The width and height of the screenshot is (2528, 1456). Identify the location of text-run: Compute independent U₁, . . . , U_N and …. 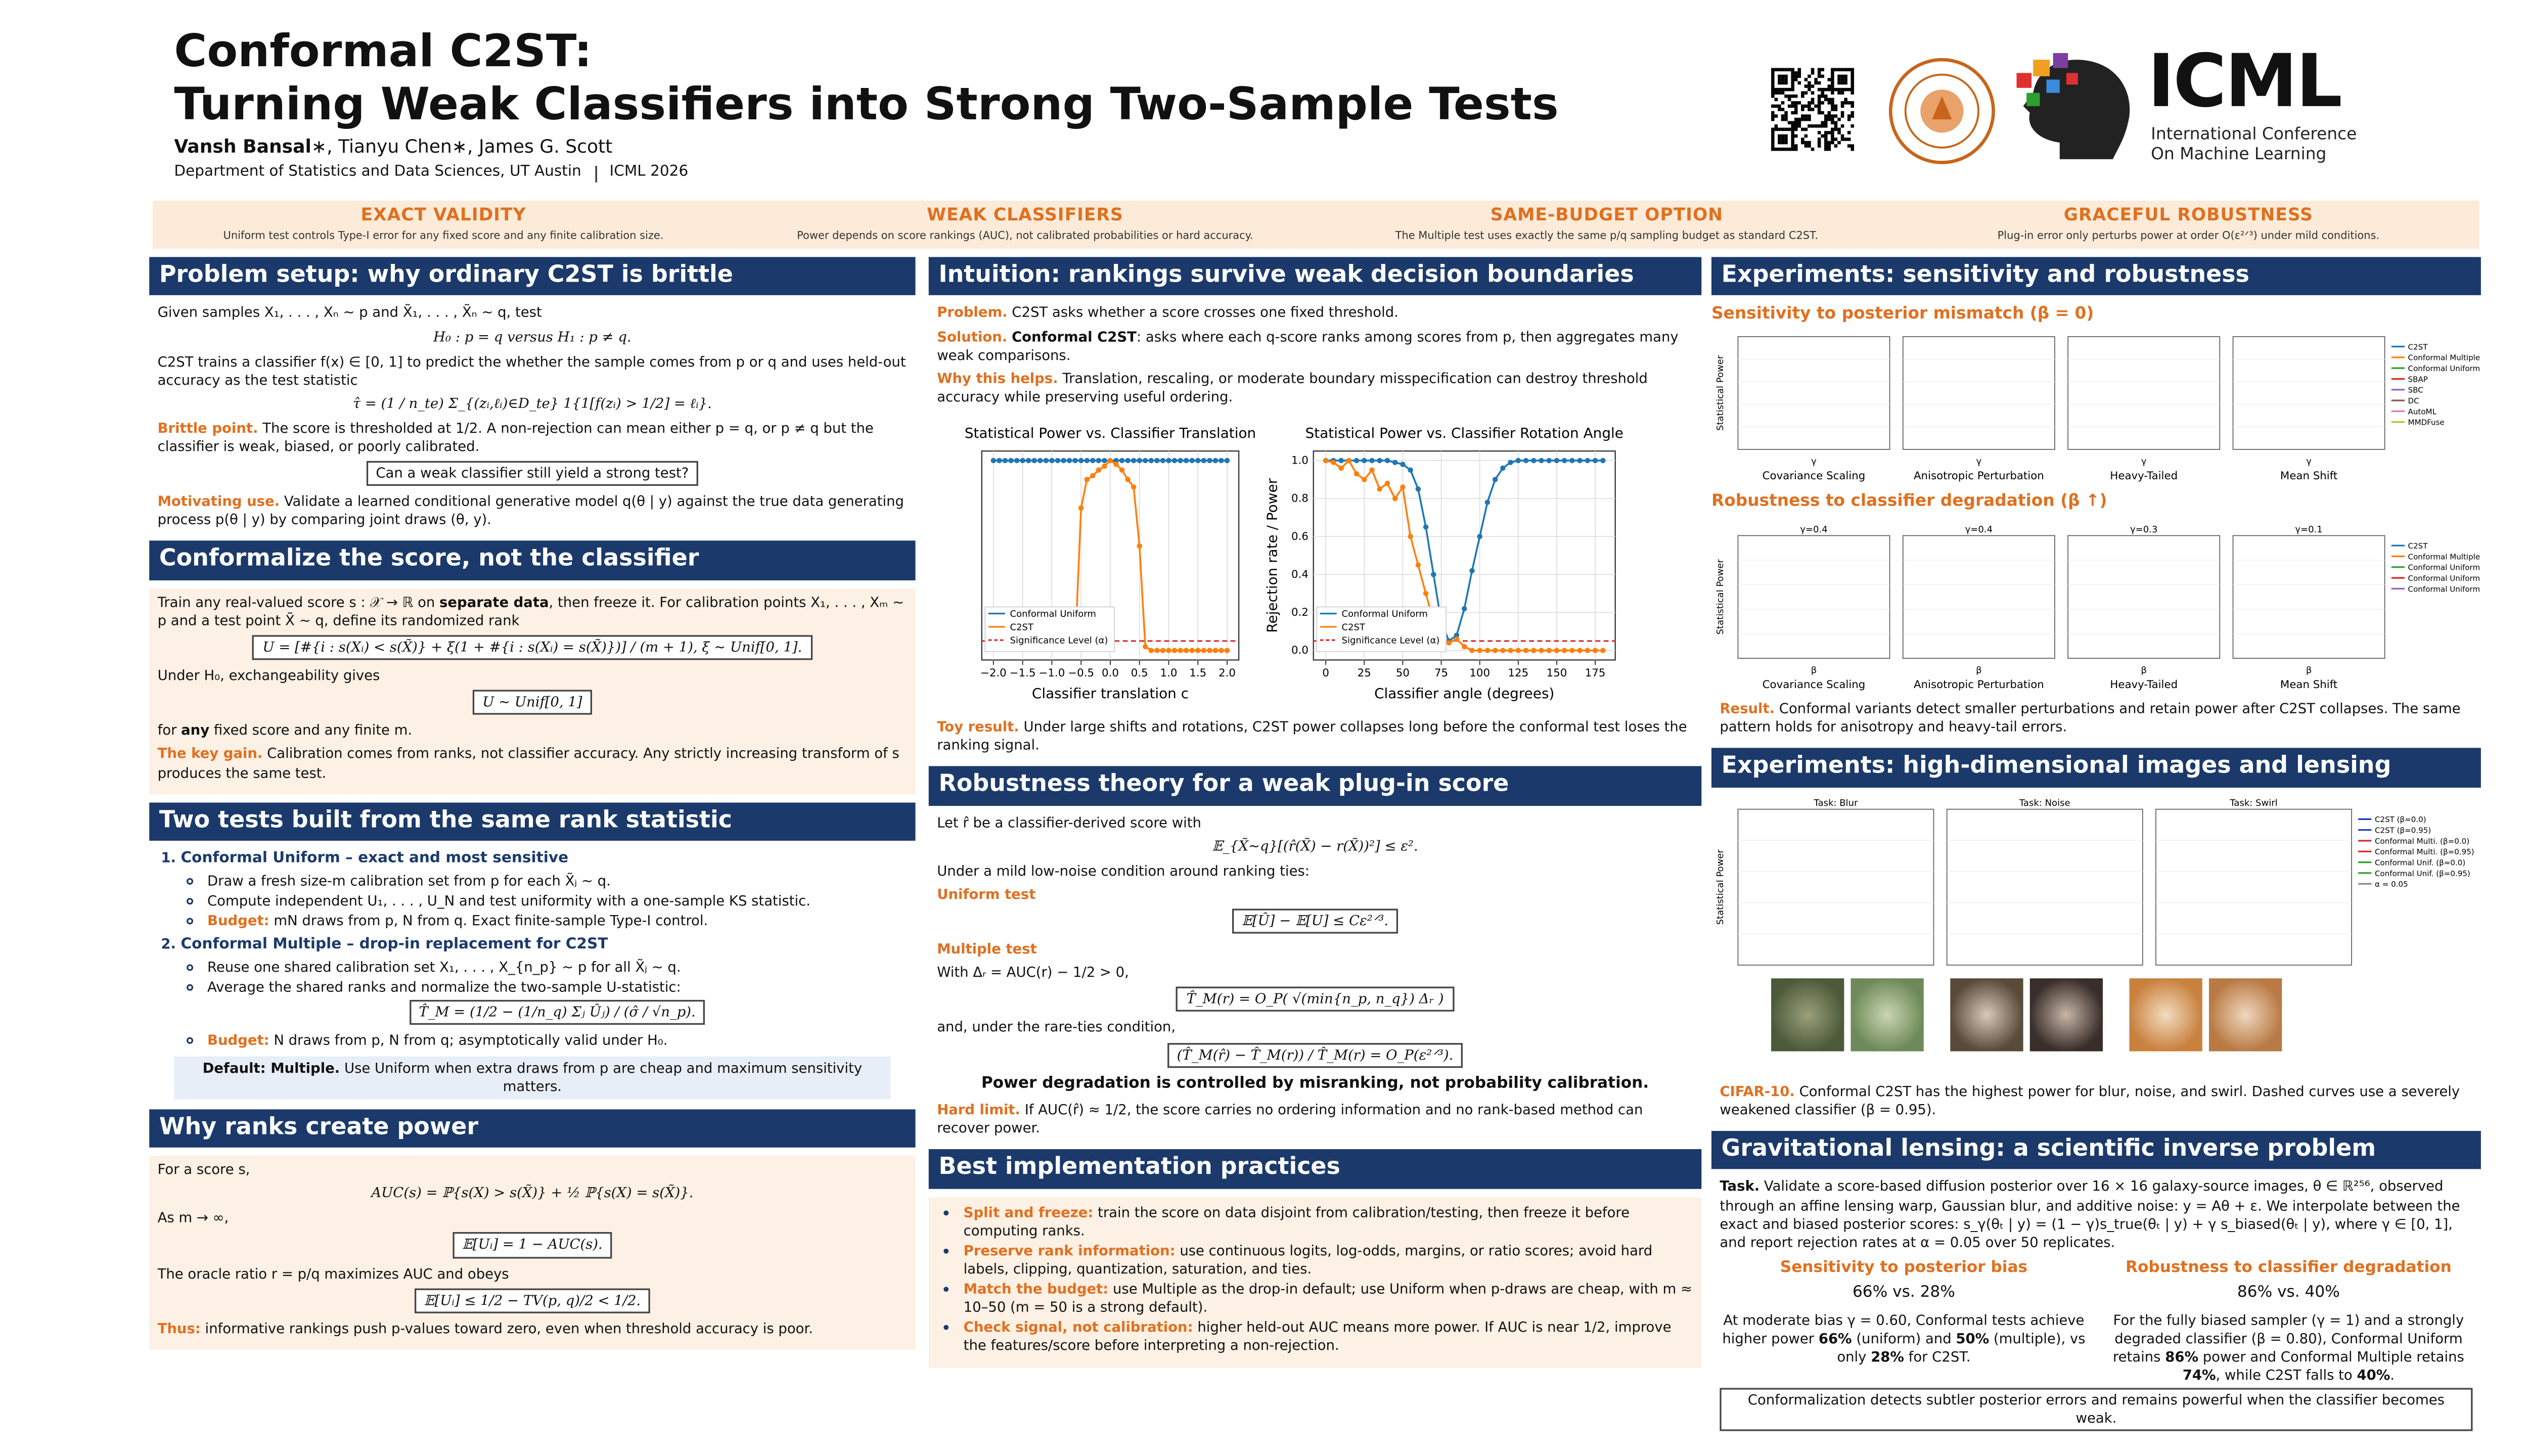
(509, 900).